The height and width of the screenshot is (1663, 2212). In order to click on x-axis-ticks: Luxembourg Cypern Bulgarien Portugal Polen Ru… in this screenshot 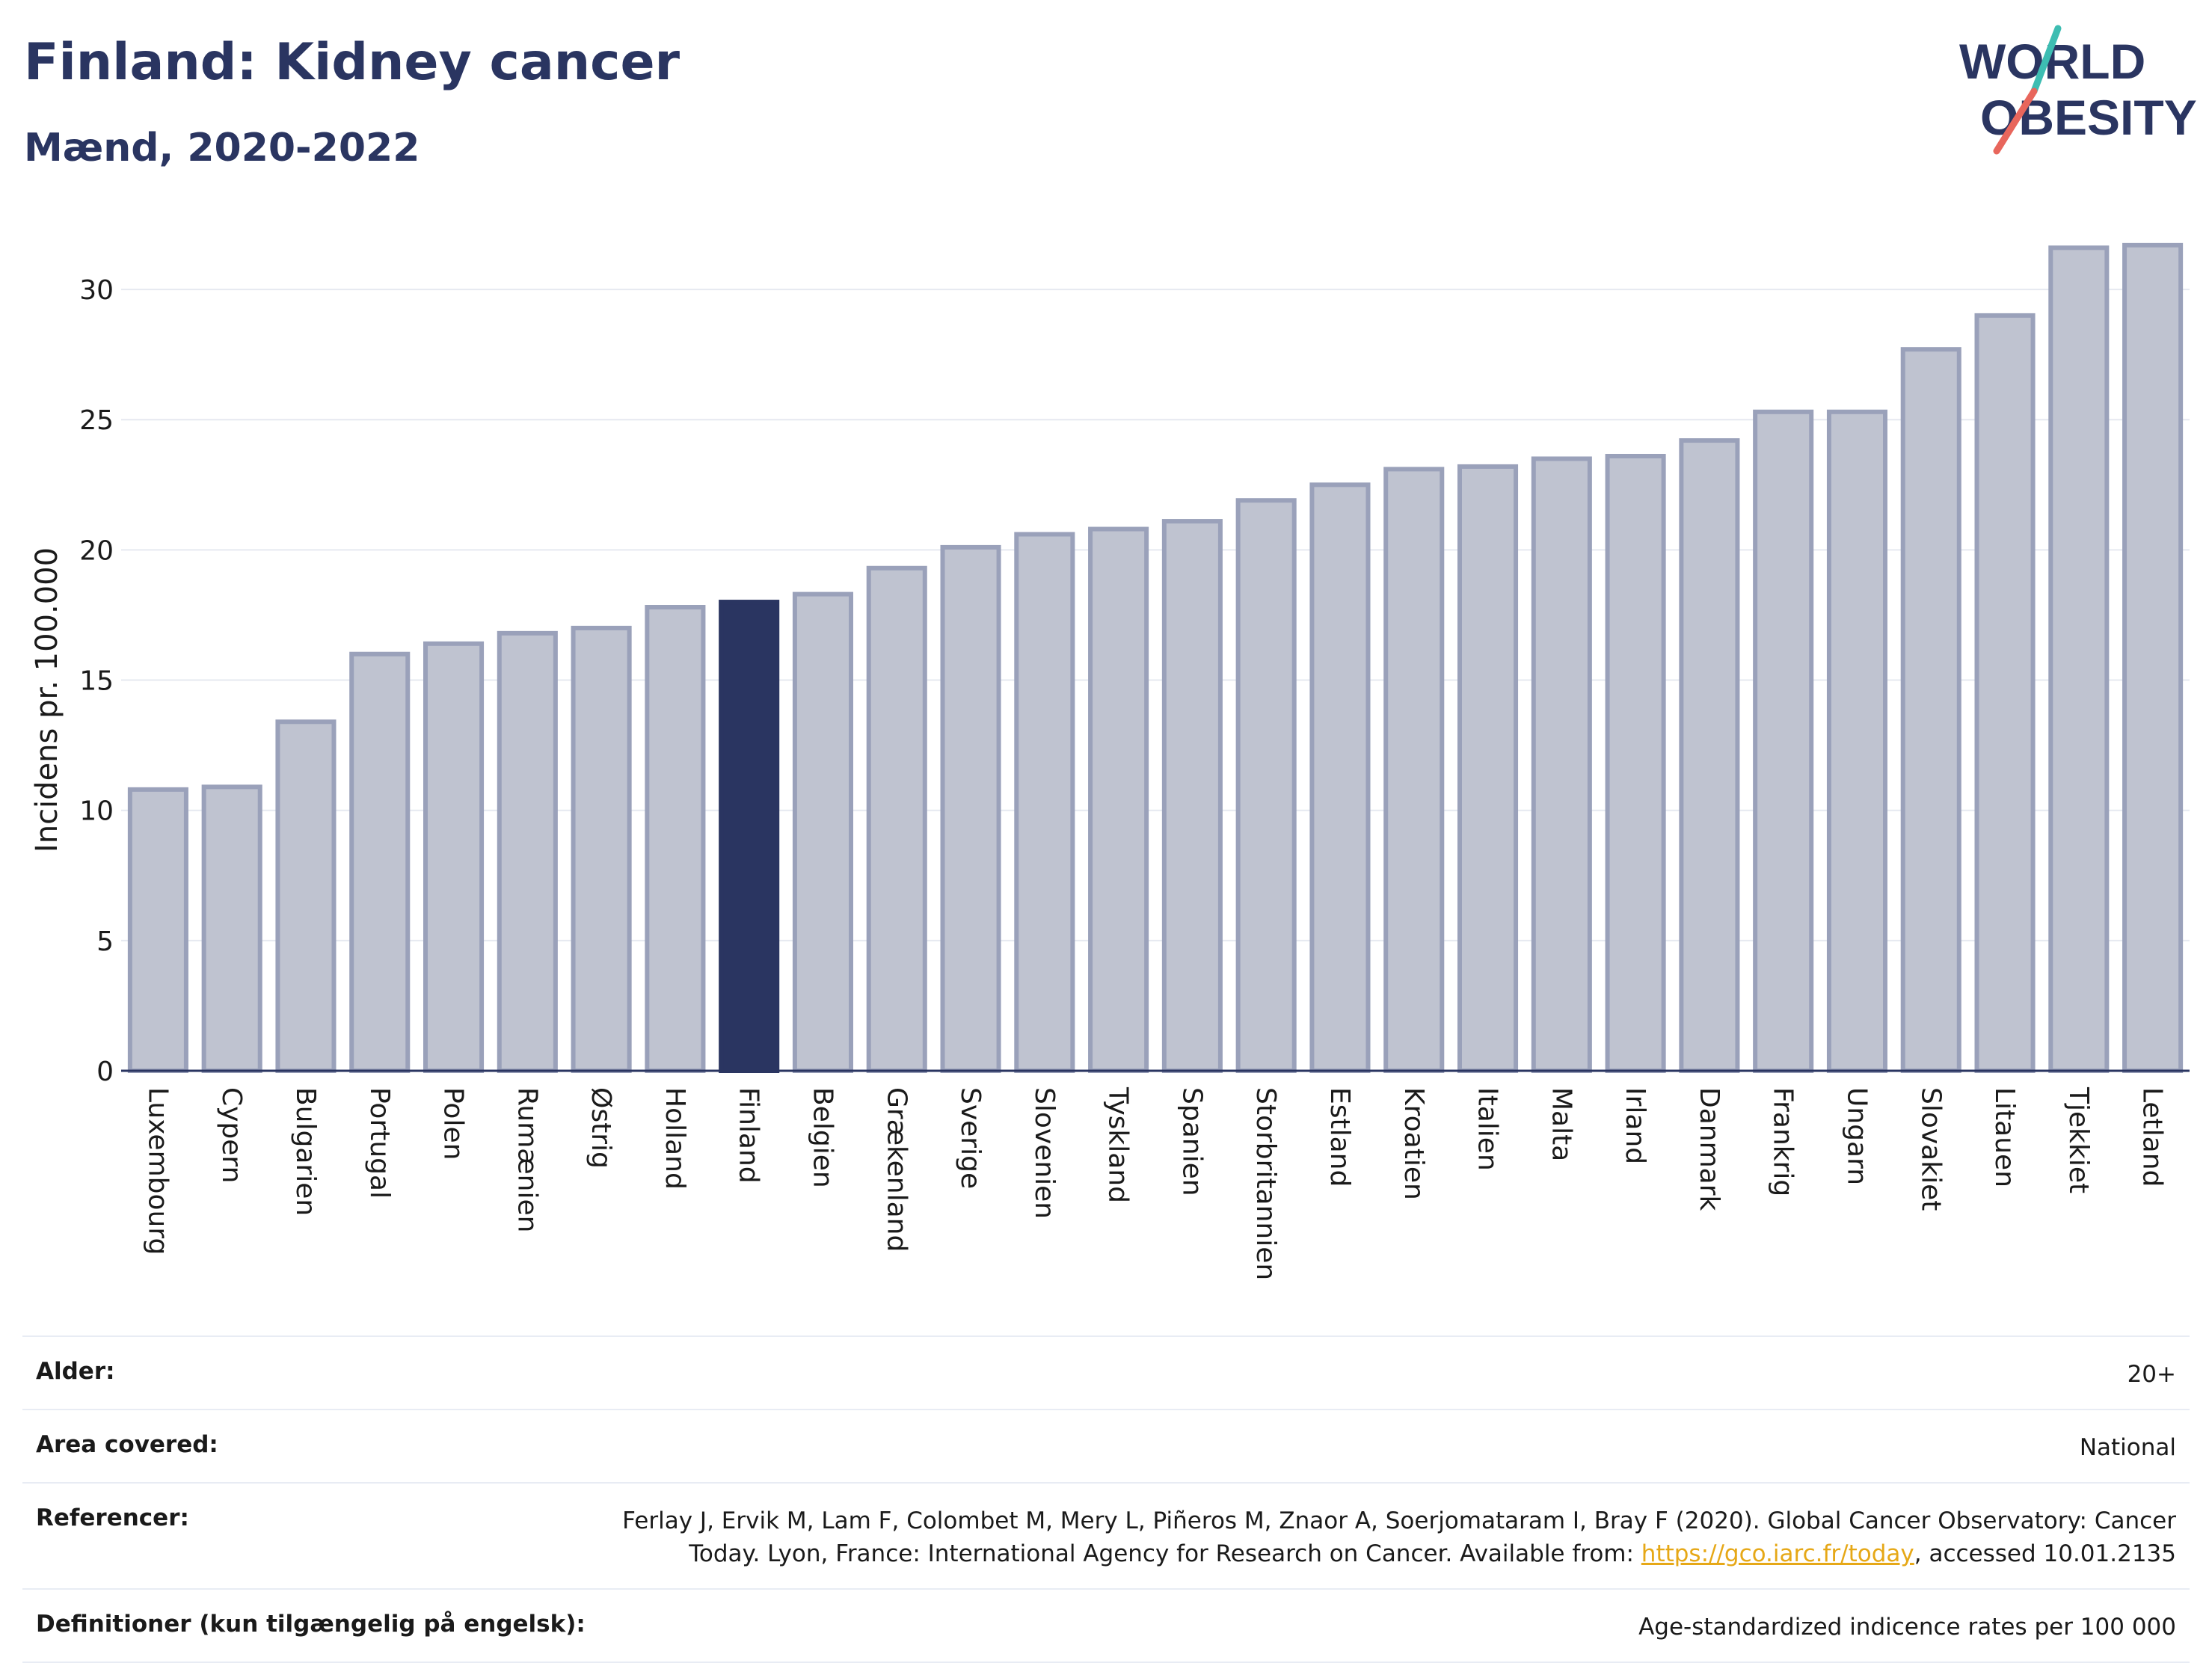, I will do `click(1154, 1183)`.